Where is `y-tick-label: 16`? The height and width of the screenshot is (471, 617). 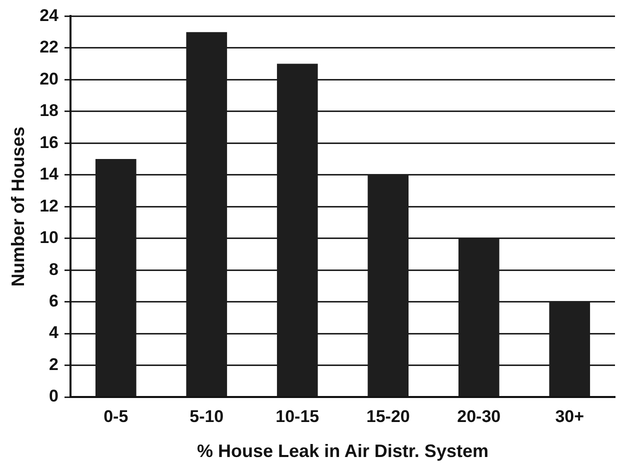
y-tick-label: 16 is located at coordinates (49, 142).